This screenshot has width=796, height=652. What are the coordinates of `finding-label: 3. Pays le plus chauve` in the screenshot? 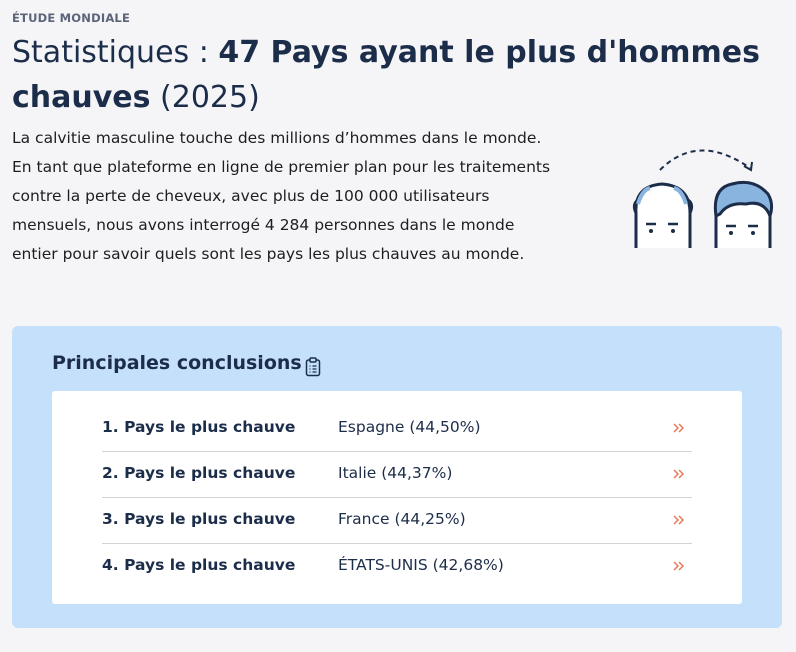 It's located at (199, 519).